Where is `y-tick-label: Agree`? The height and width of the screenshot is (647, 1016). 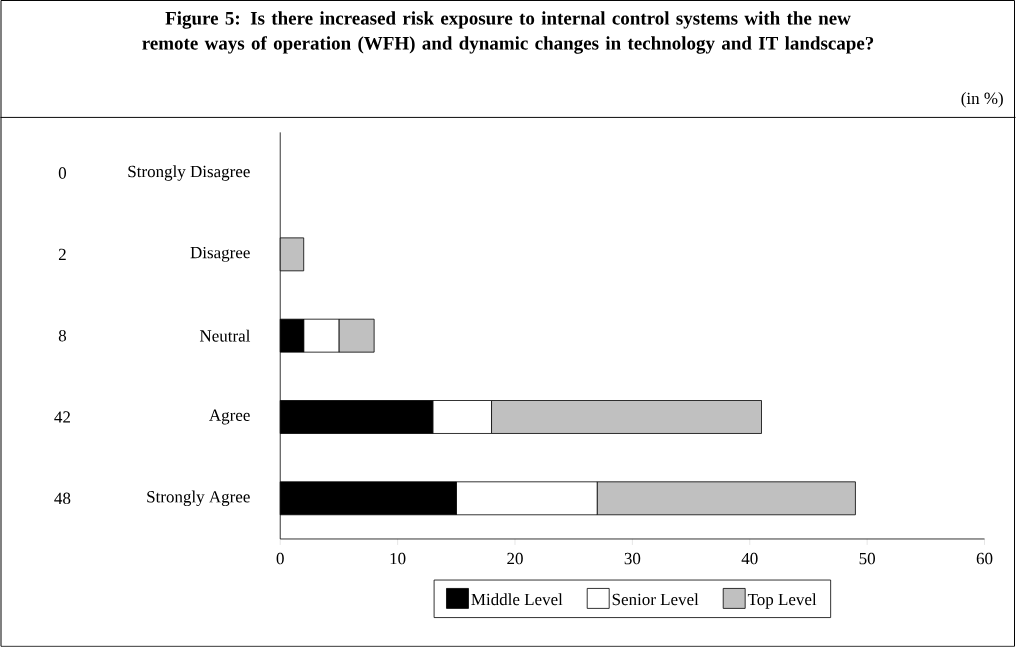 y-tick-label: Agree is located at coordinates (229, 417).